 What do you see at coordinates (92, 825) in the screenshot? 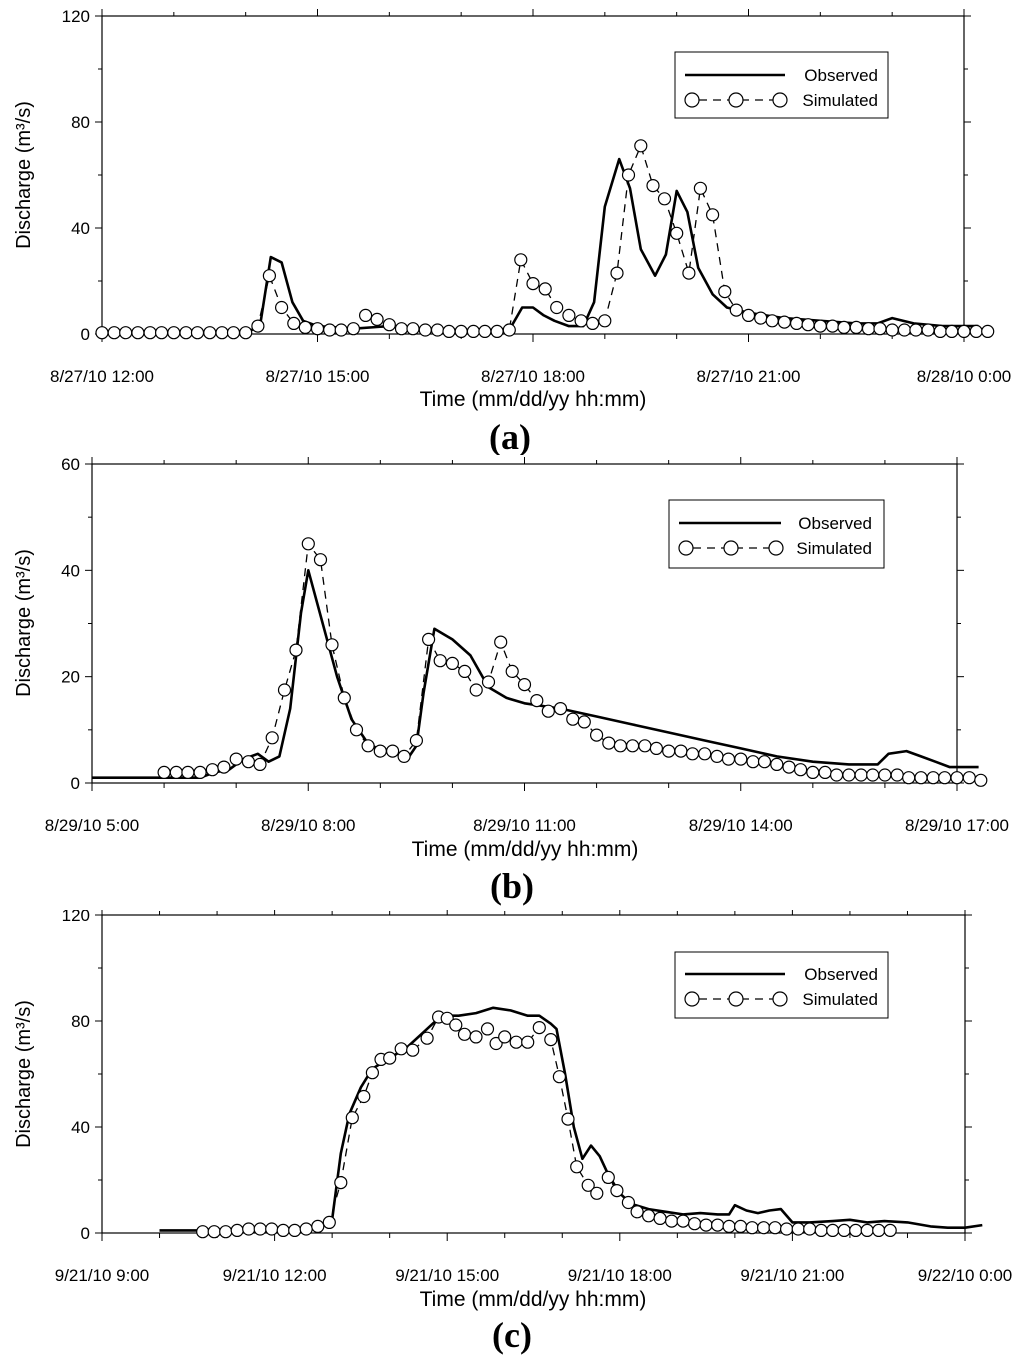
I see `x-tick-label: 8/29/10 5:00` at bounding box center [92, 825].